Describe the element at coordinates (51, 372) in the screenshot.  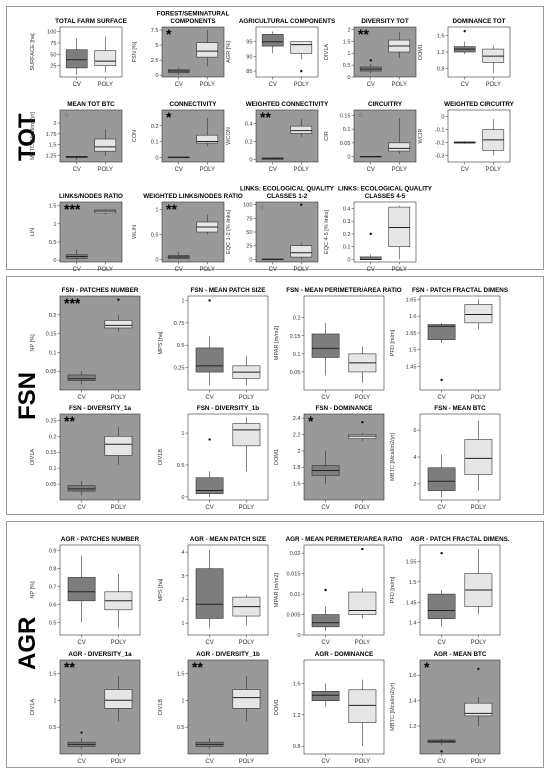
I see `y-tick-label: 0.05` at that location.